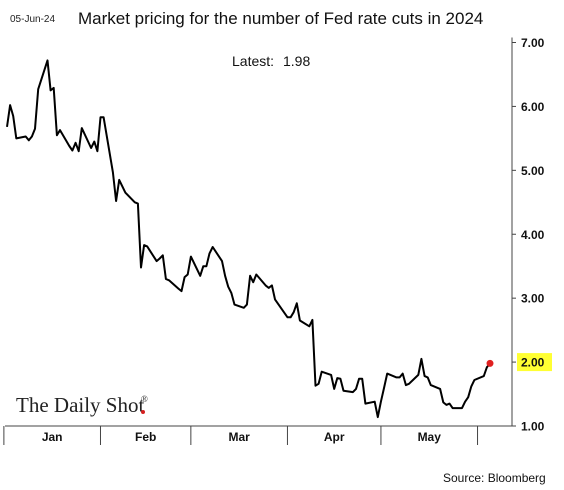 The image size is (564, 490). What do you see at coordinates (32, 19) in the screenshot?
I see `date-stamp: 05-Jun-24` at bounding box center [32, 19].